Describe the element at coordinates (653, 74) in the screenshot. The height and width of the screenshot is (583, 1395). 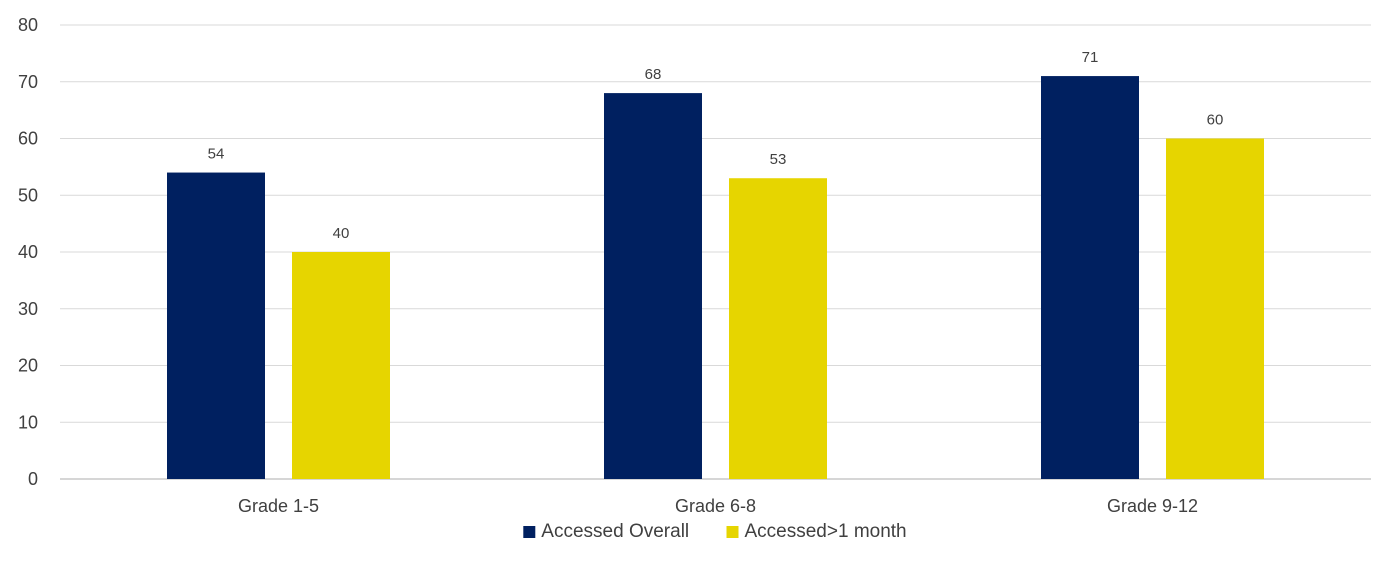
I see `data-label: 68` at that location.